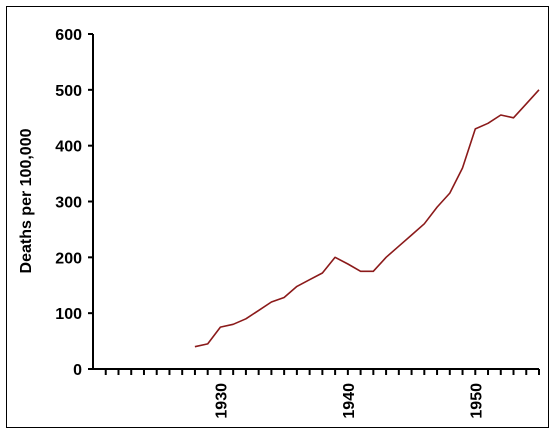 The width and height of the screenshot is (557, 436). What do you see at coordinates (68, 314) in the screenshot?
I see `y-tick-label: 100` at bounding box center [68, 314].